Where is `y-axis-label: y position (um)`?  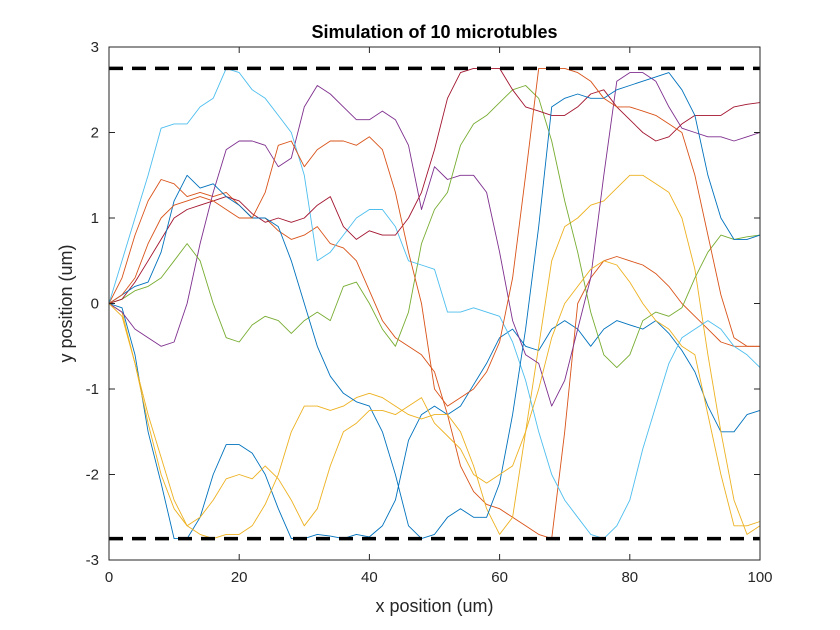 y-axis-label: y position (um) is located at coordinates (66, 303).